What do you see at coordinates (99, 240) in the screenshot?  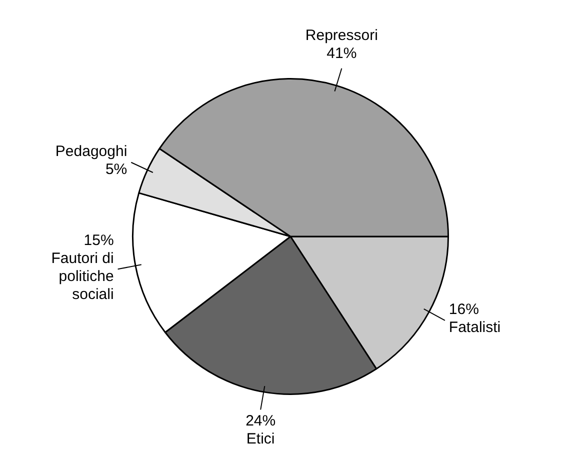 I see `data-label: 15%` at bounding box center [99, 240].